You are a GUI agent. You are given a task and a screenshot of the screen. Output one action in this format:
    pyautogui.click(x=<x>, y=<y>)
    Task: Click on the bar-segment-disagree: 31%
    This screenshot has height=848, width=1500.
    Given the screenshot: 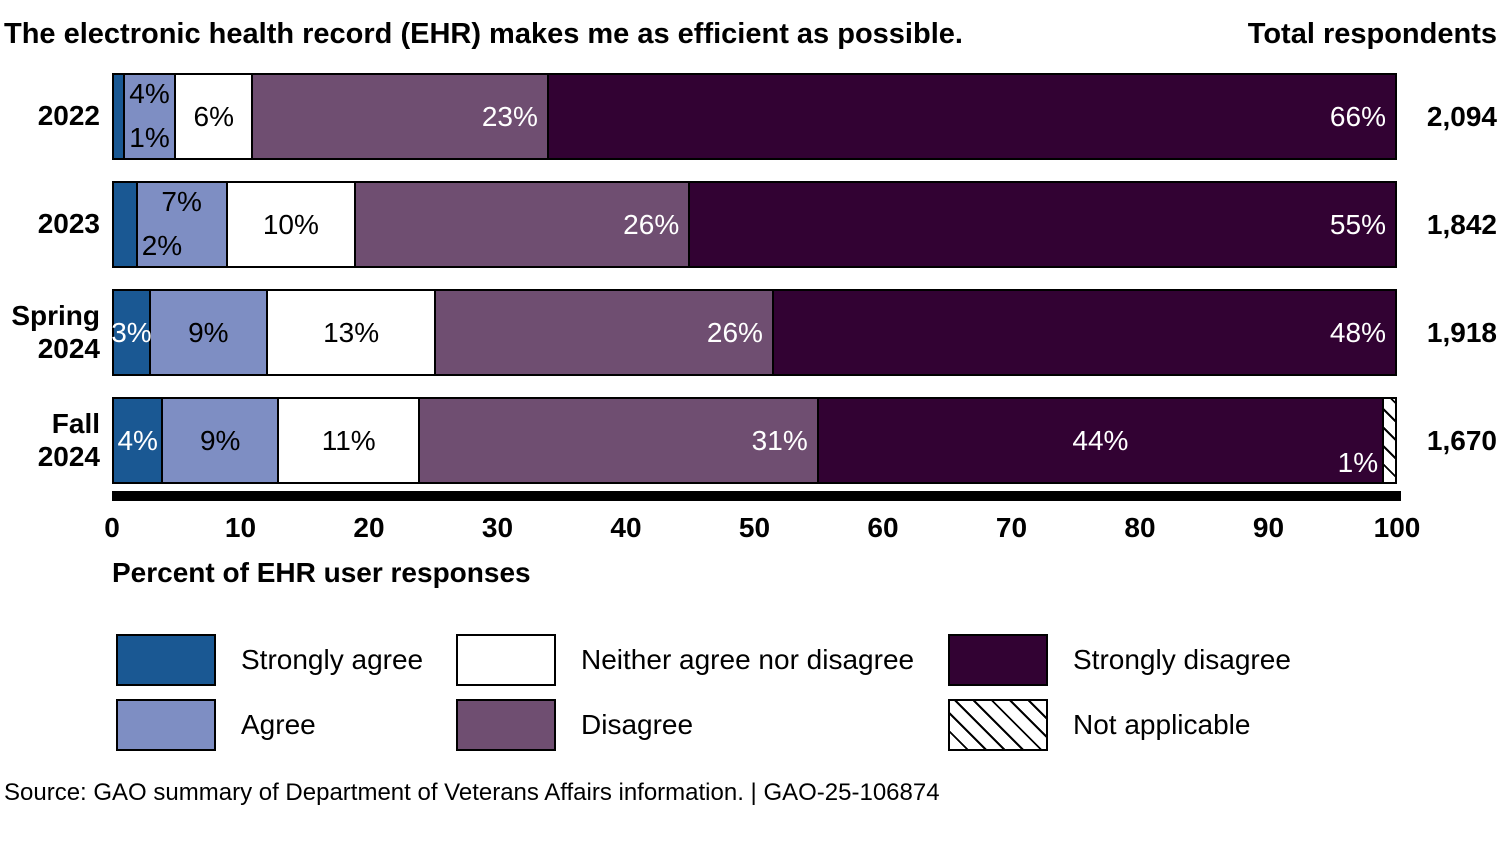 What is the action you would take?
    pyautogui.click(x=619, y=440)
    